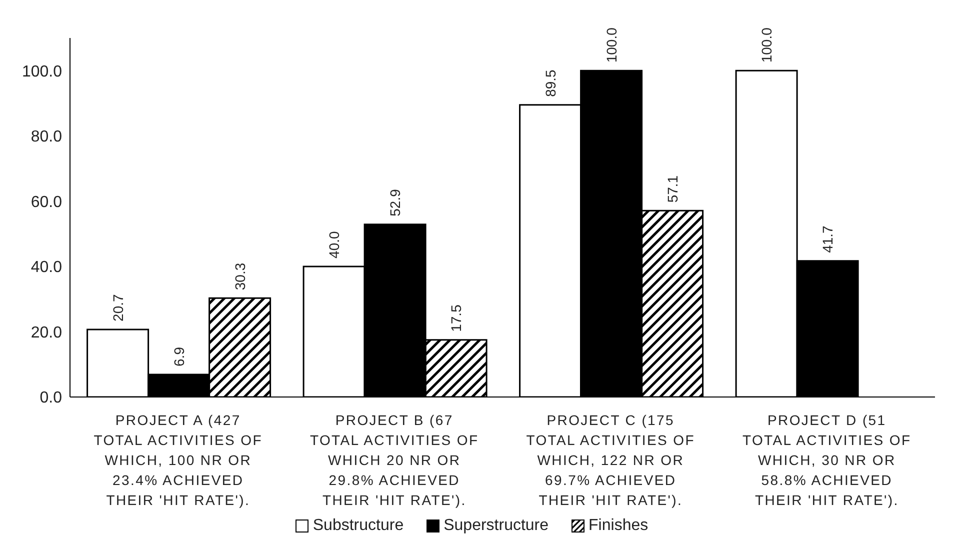 The height and width of the screenshot is (553, 953). I want to click on legend-label: Superstructure, so click(495, 526).